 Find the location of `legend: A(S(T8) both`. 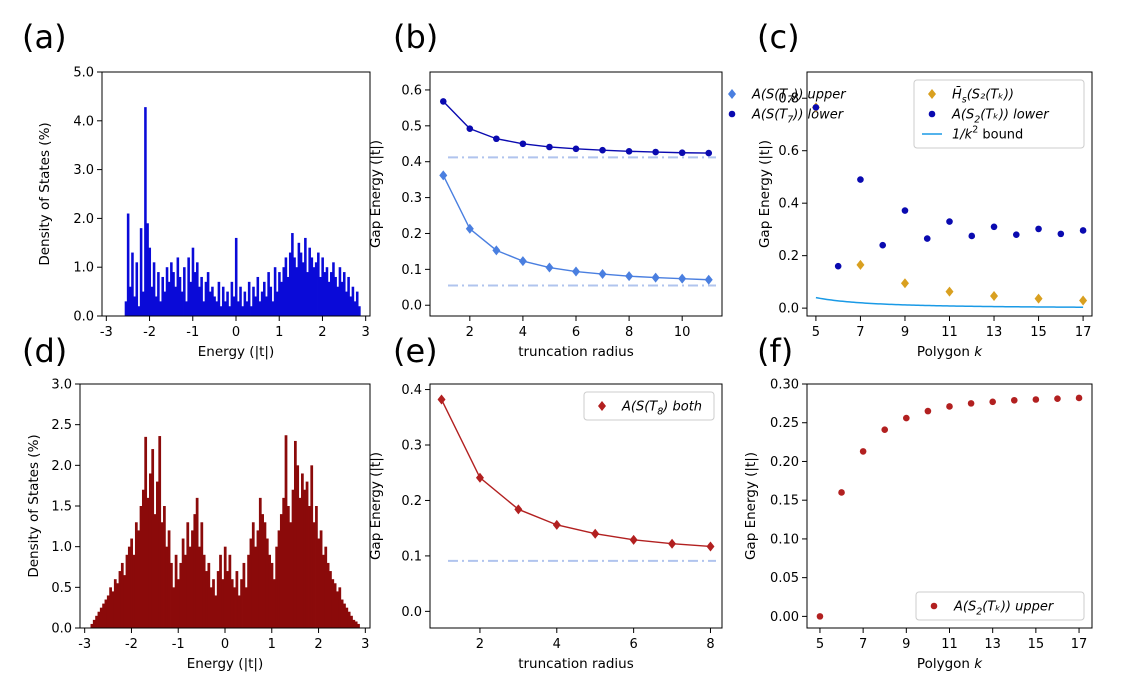

legend: A(S(T8) both is located at coordinates (649, 406).